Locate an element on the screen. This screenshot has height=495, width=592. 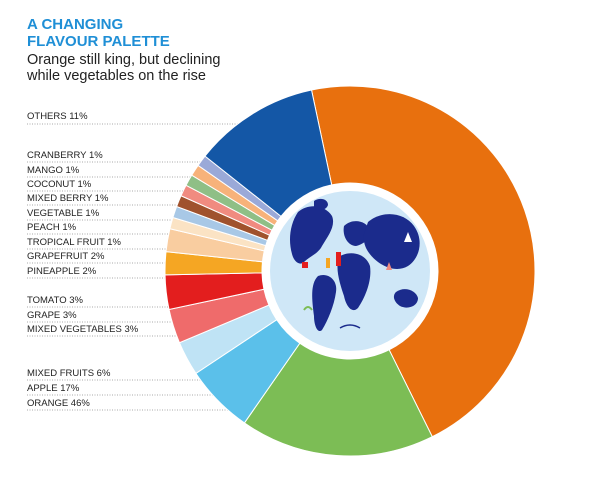
map-continent-europe is located at coordinates (357, 233).